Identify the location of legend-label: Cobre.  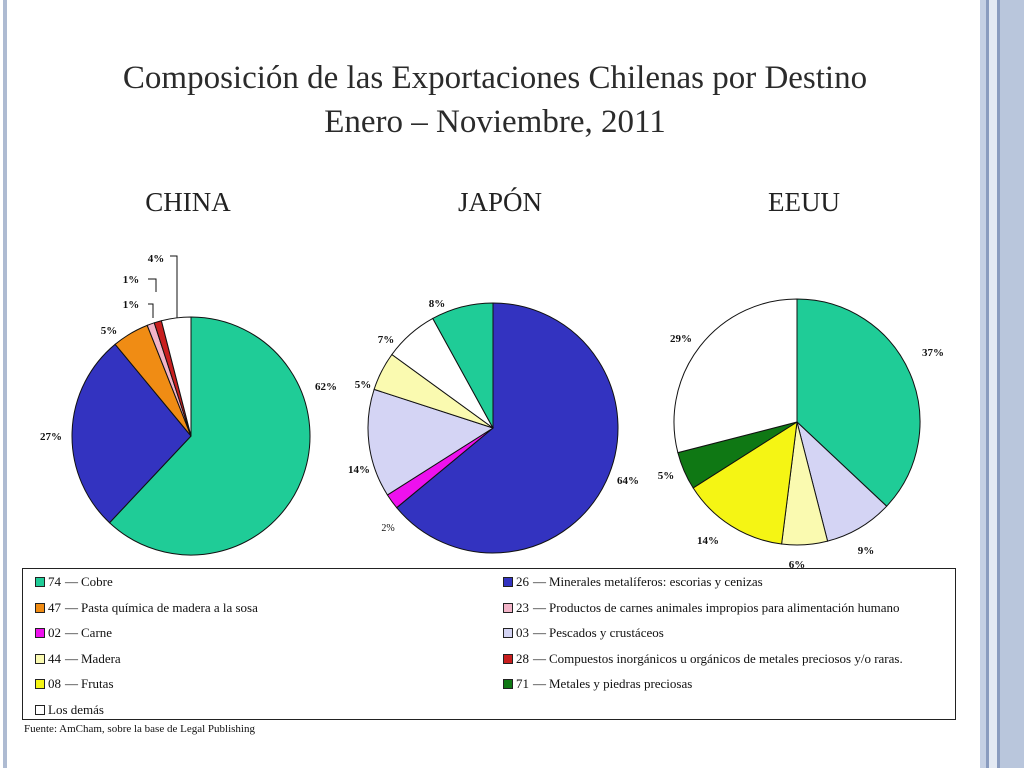
(97, 581).